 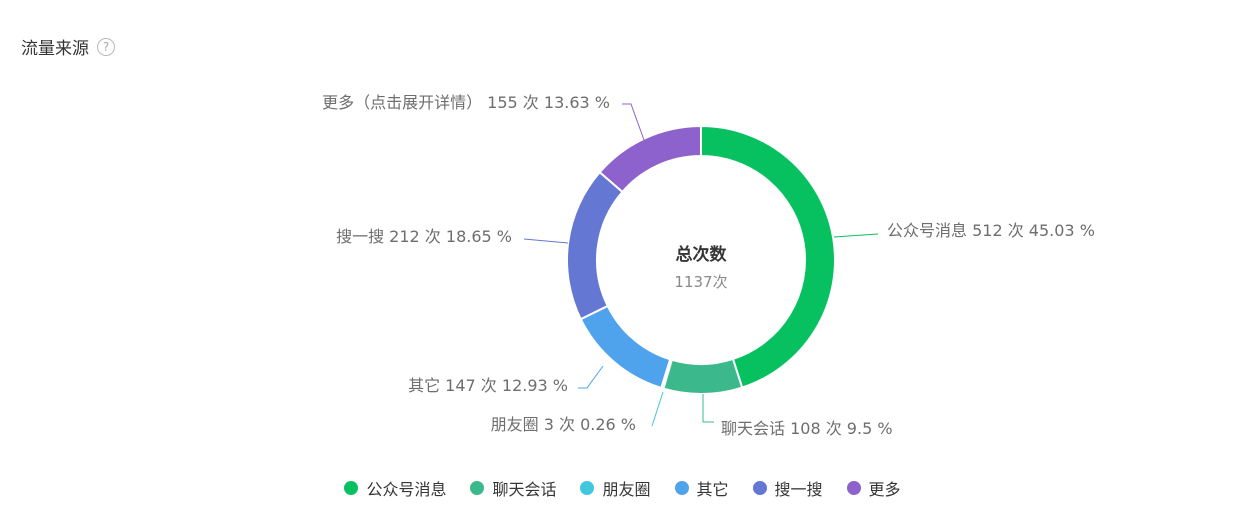 I want to click on legend-label: 朋友圈, so click(x=626, y=489).